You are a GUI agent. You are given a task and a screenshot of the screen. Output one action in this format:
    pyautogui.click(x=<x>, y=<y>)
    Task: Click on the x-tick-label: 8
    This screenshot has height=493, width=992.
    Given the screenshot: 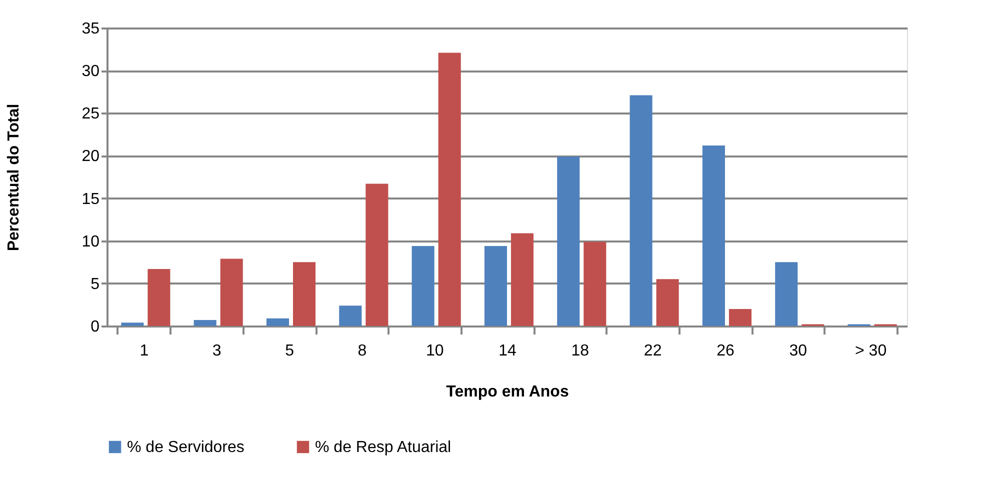 What is the action you would take?
    pyautogui.click(x=362, y=351)
    